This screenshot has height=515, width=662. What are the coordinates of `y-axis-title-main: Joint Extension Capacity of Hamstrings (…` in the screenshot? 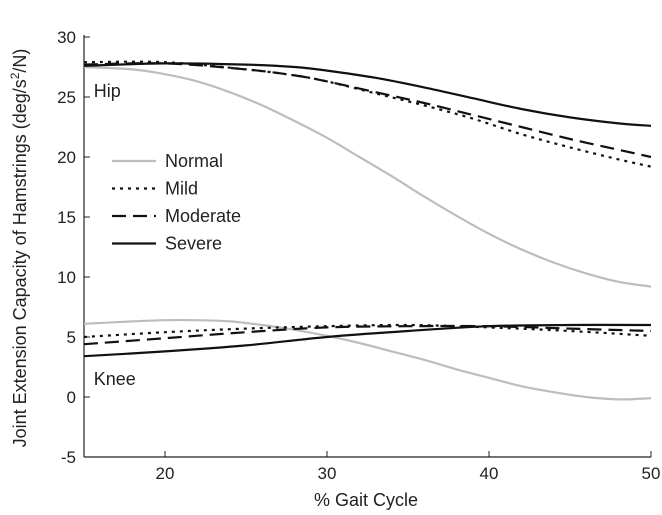 It's located at (20, 263).